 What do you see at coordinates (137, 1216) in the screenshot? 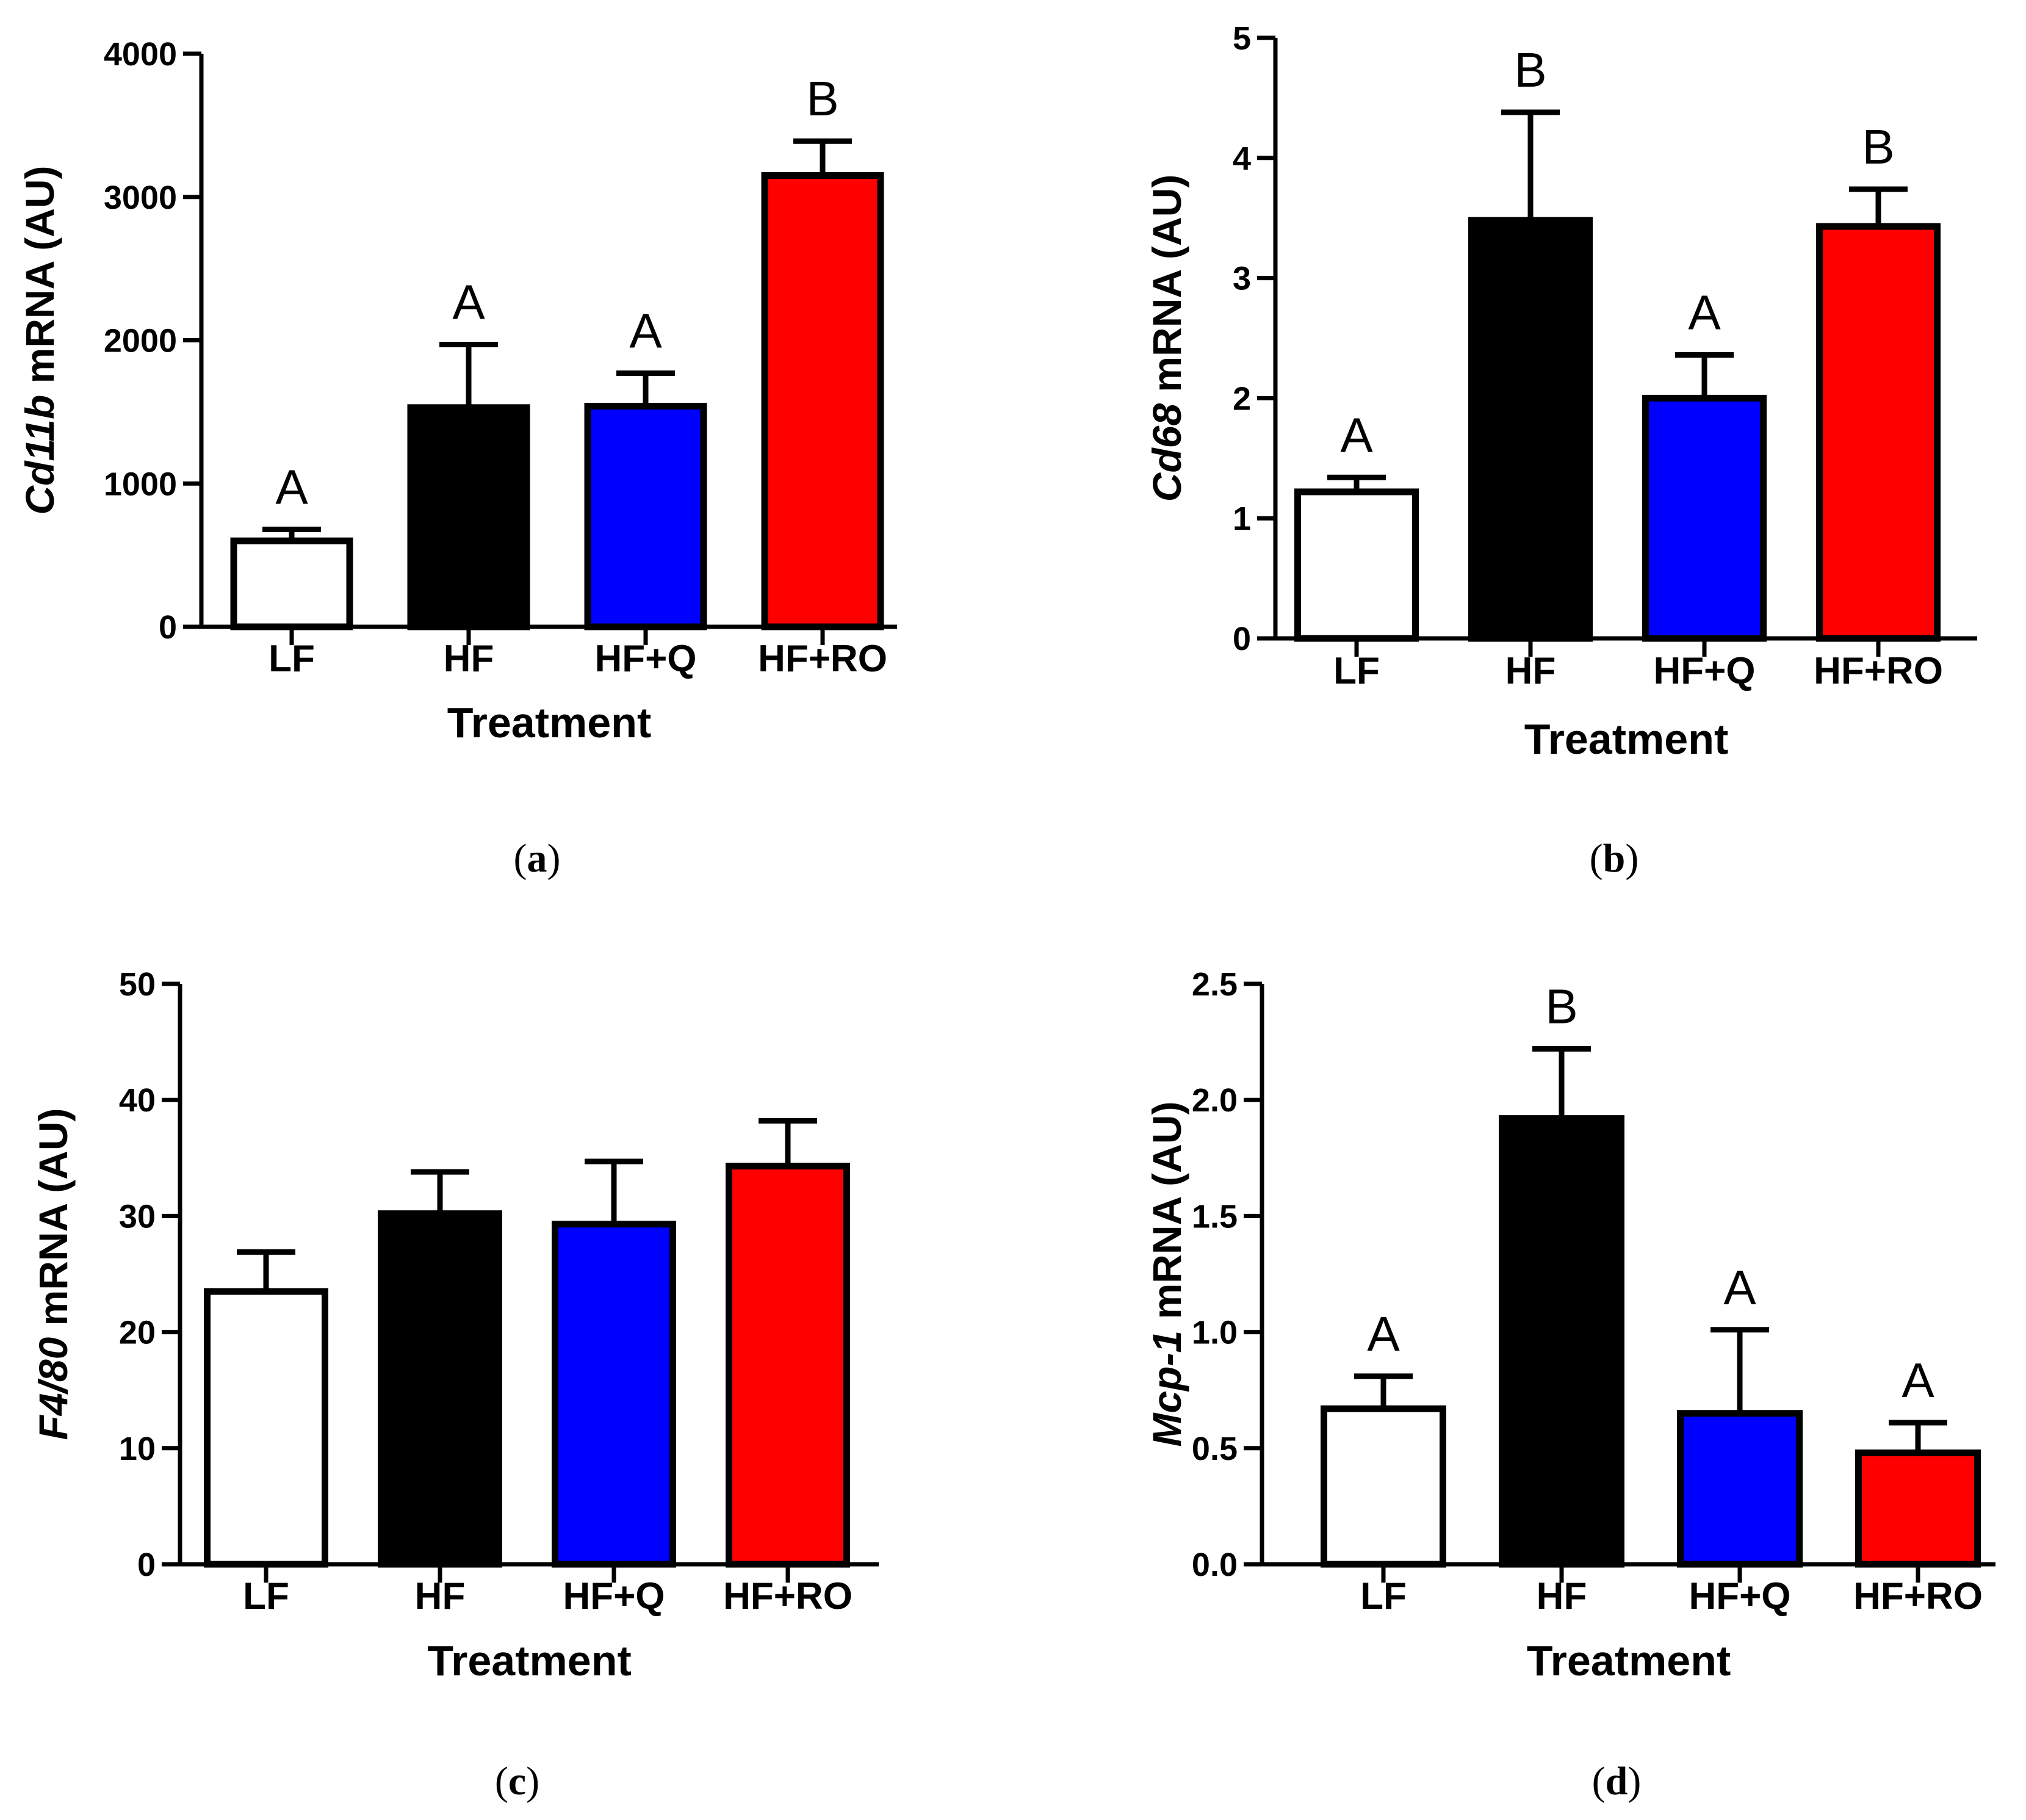
I see `y-tick-label-c-3: 30` at bounding box center [137, 1216].